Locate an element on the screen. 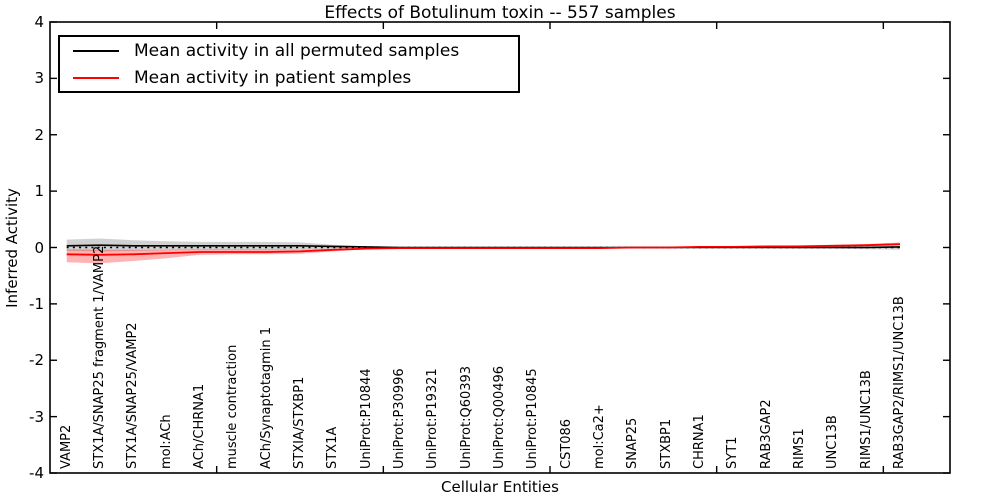  x-category-label: STX1A/SNAP25 fragment 1/VAMP2 is located at coordinates (99, 357).